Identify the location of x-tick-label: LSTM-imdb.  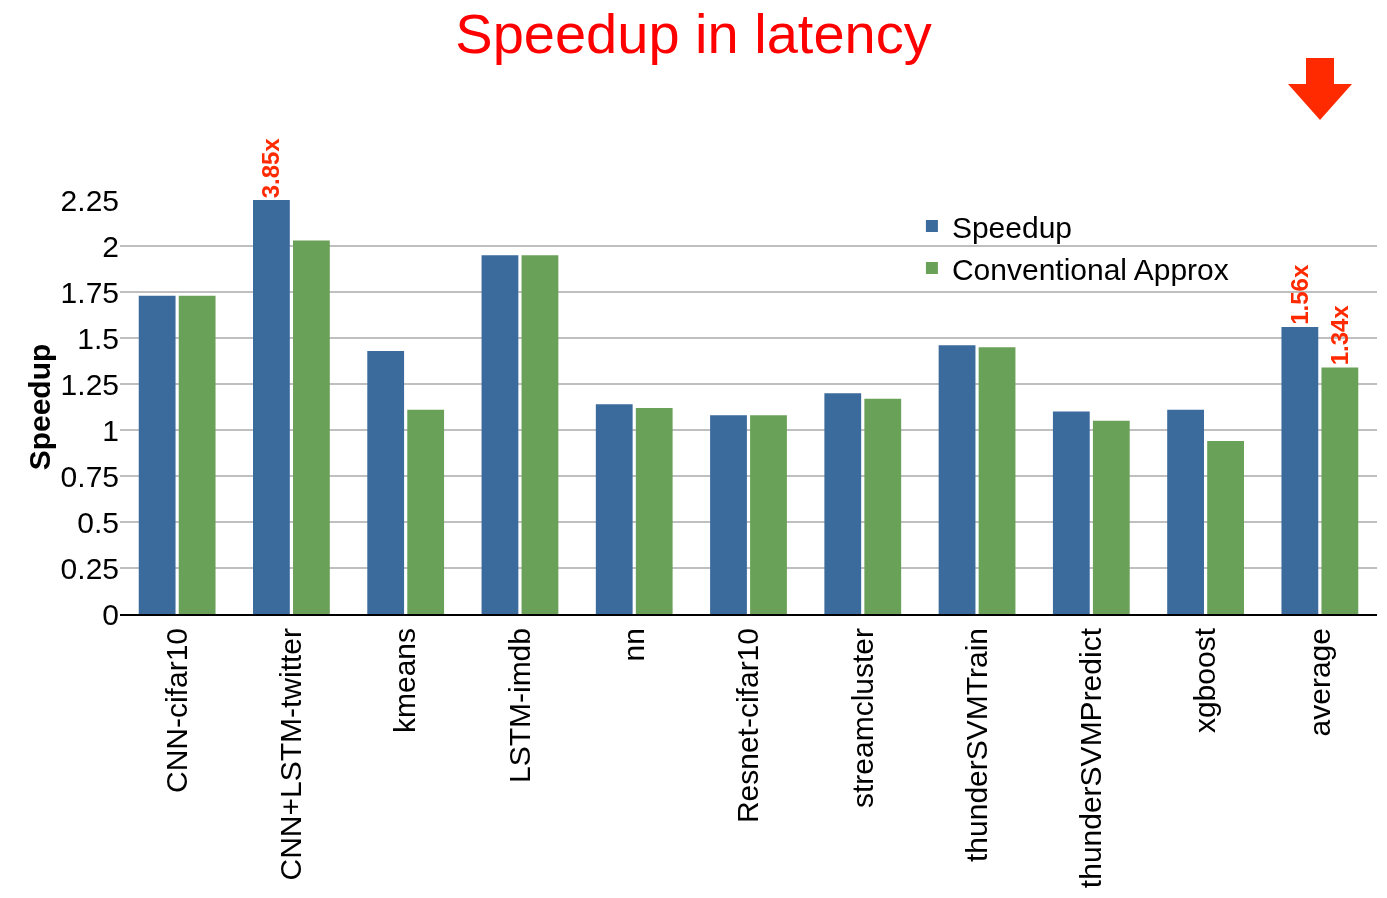
(519, 706).